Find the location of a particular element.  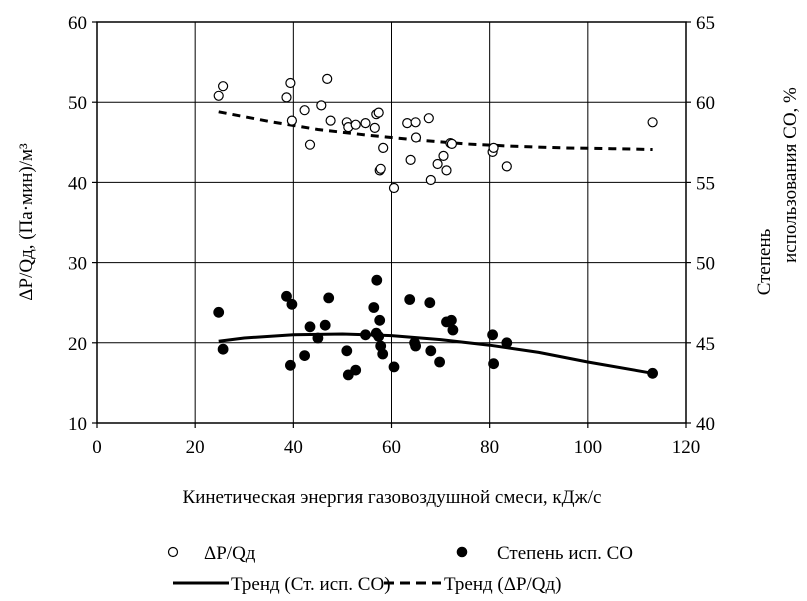

x-tick-label: 60 is located at coordinates (391, 447).